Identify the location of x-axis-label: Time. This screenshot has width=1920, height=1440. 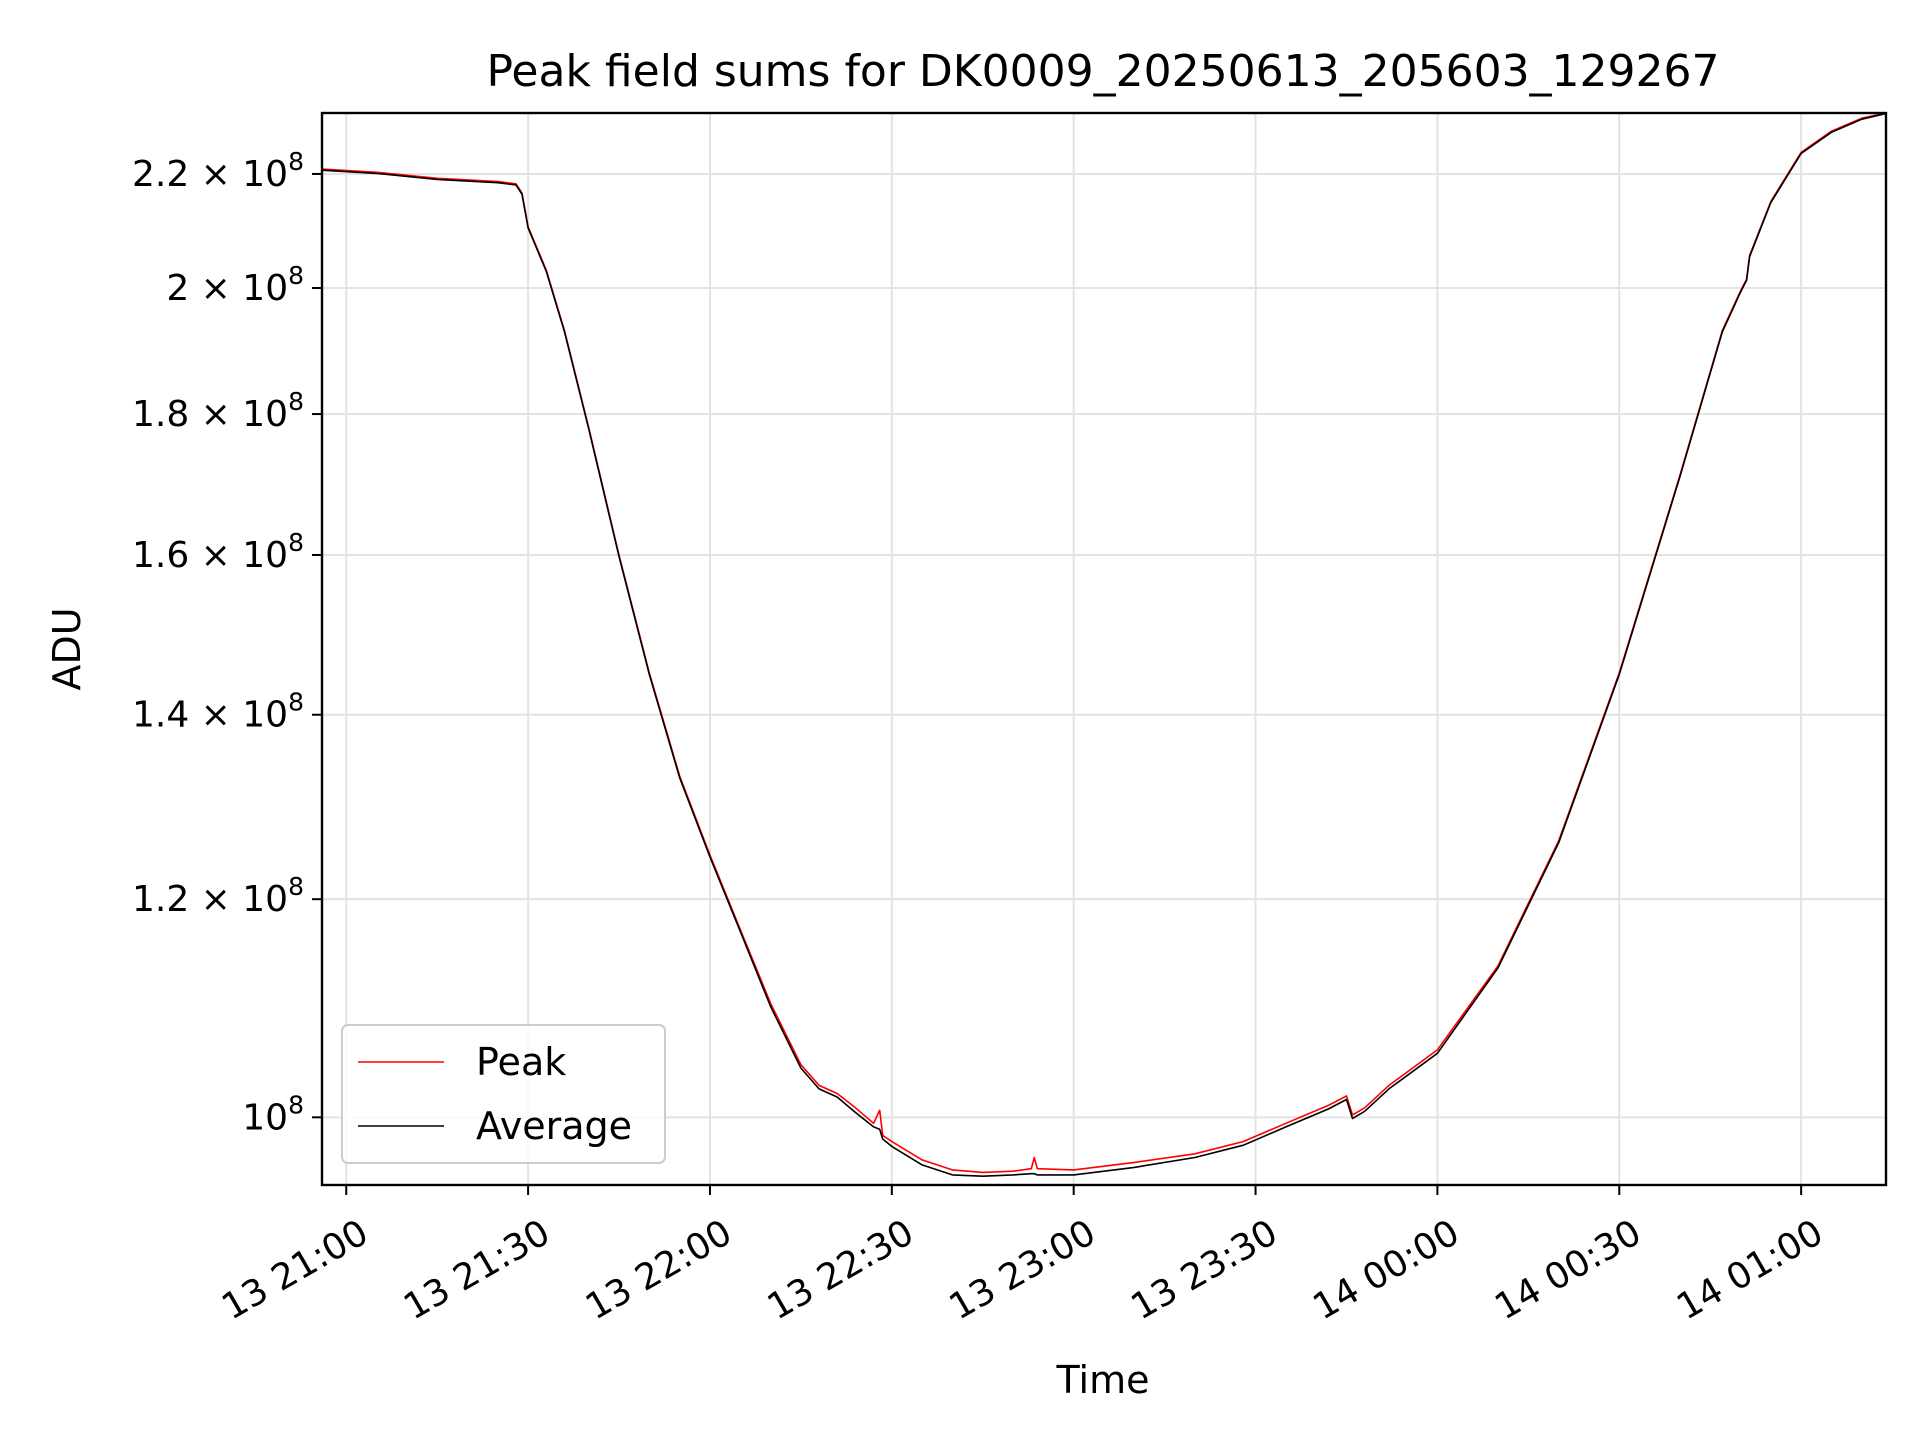
(1103, 1380).